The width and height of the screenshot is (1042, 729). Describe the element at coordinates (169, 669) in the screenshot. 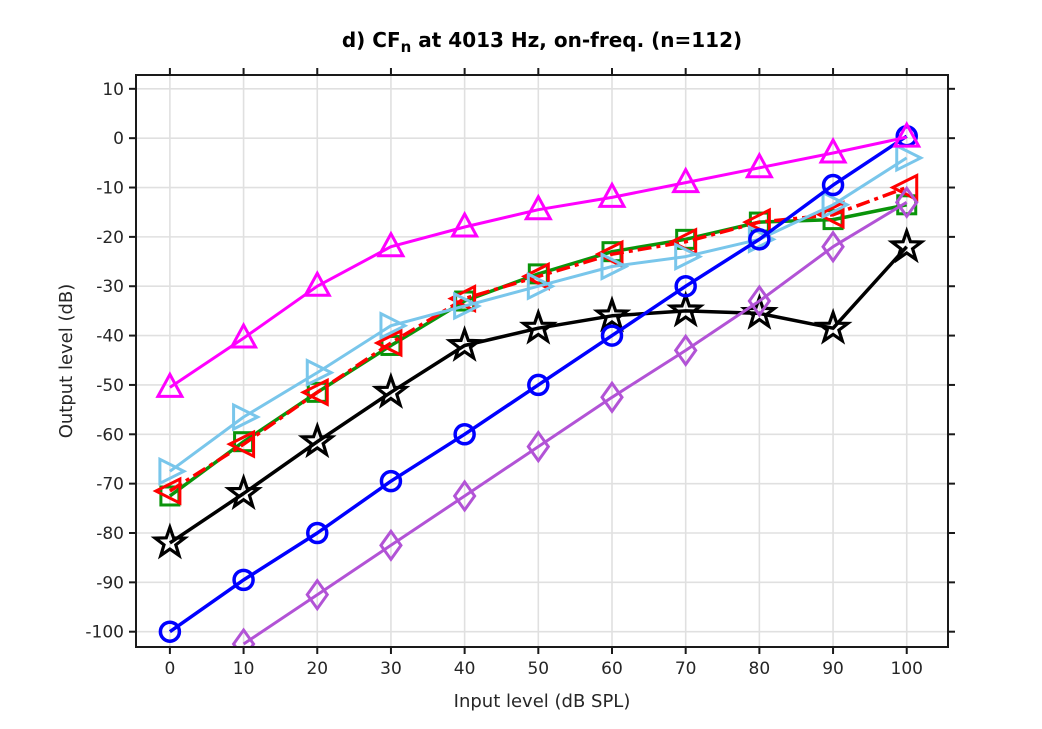

I see `x-tick-label: 0` at that location.